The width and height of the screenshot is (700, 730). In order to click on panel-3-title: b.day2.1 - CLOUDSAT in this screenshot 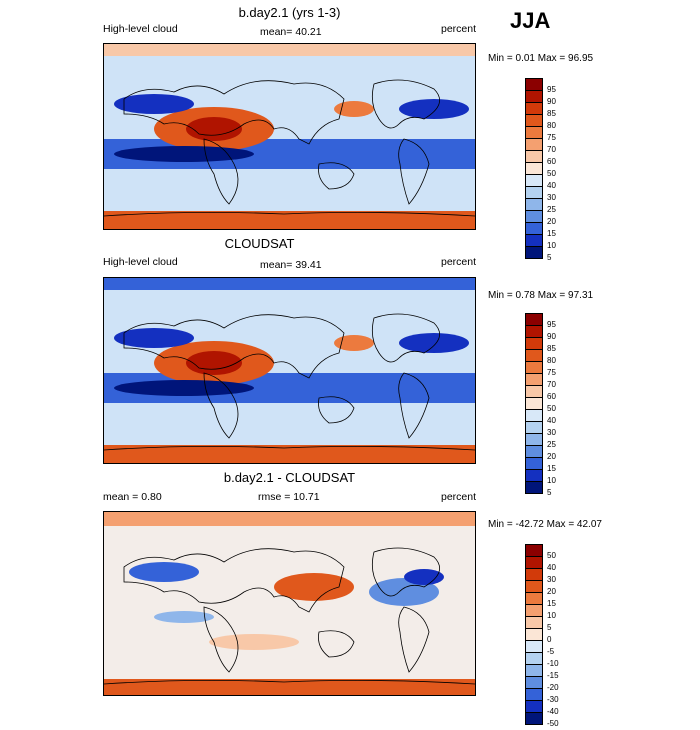, I will do `click(289, 477)`.